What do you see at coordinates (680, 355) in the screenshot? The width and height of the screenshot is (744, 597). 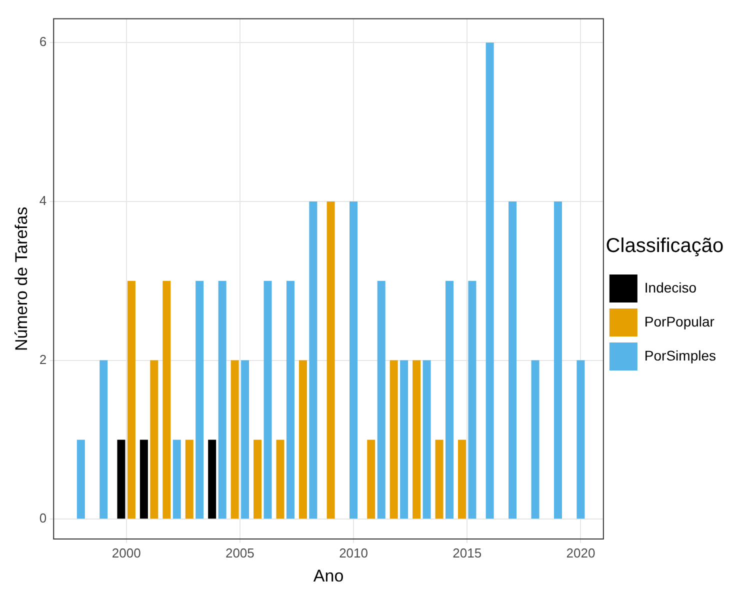 I see `legend-label: PorSimples` at bounding box center [680, 355].